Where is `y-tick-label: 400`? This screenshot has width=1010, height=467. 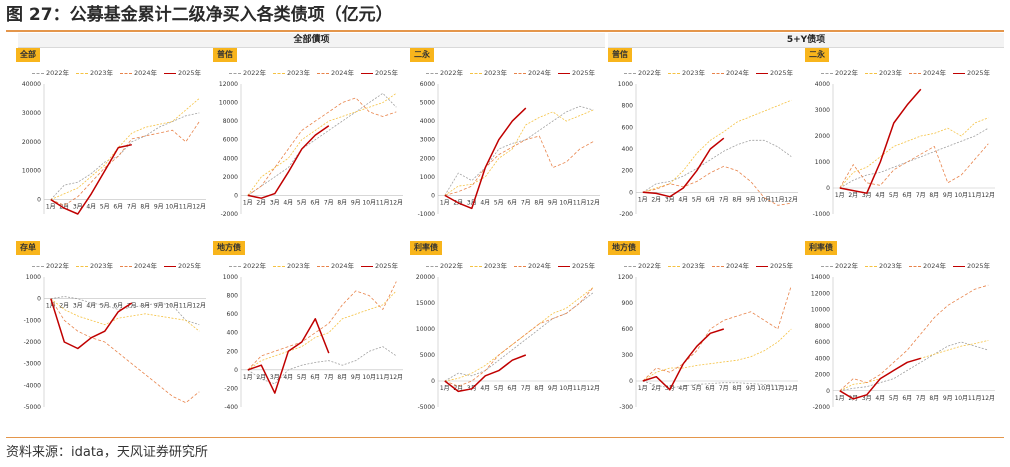 y-tick-label: 400 is located at coordinates (628, 149).